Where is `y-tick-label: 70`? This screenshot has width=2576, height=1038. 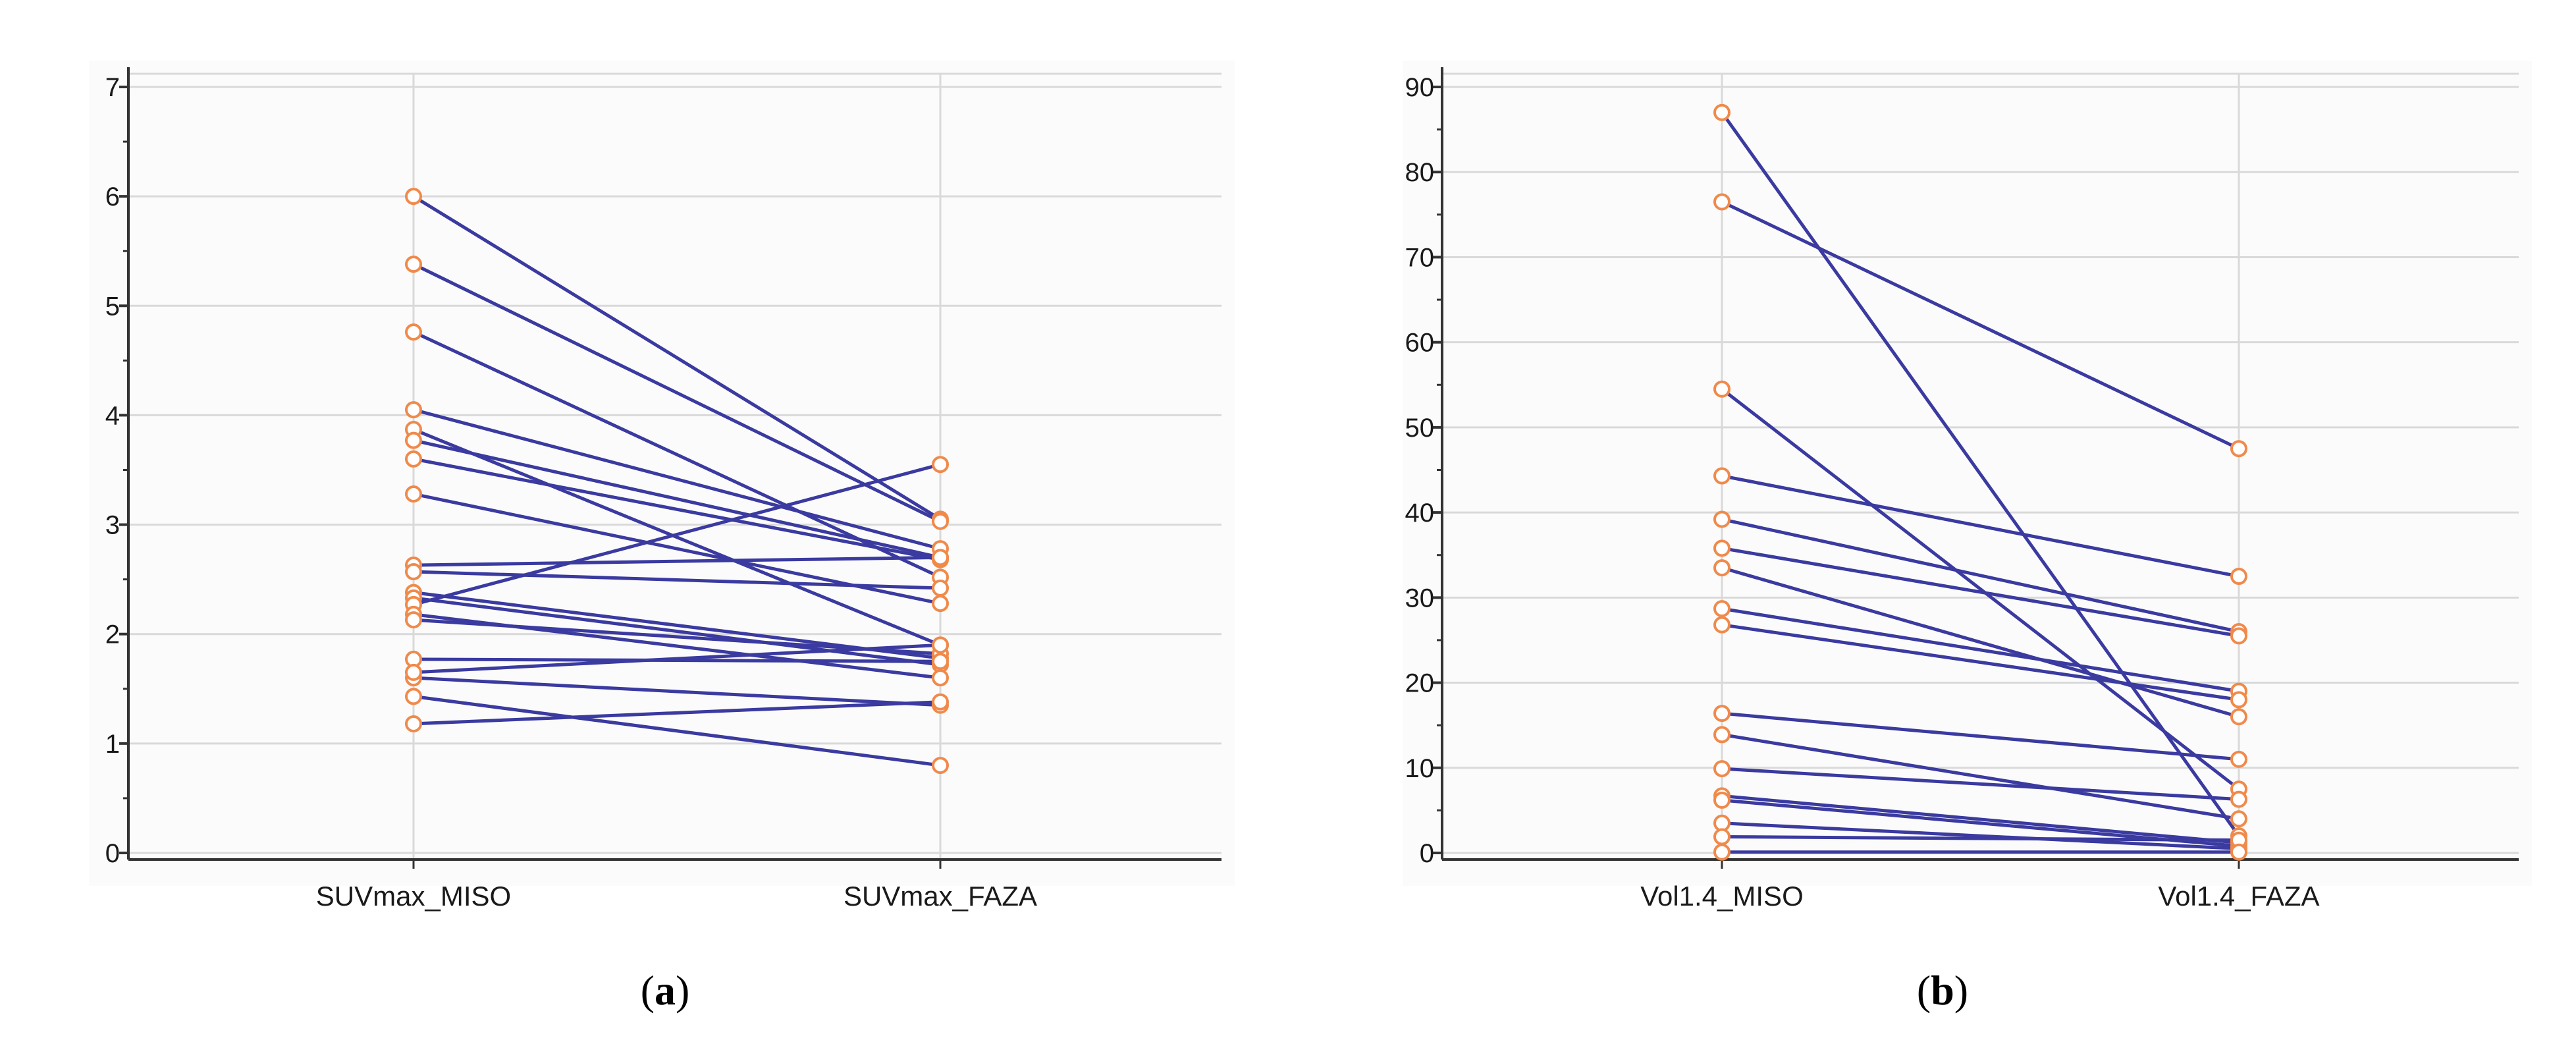
y-tick-label: 70 is located at coordinates (1420, 257).